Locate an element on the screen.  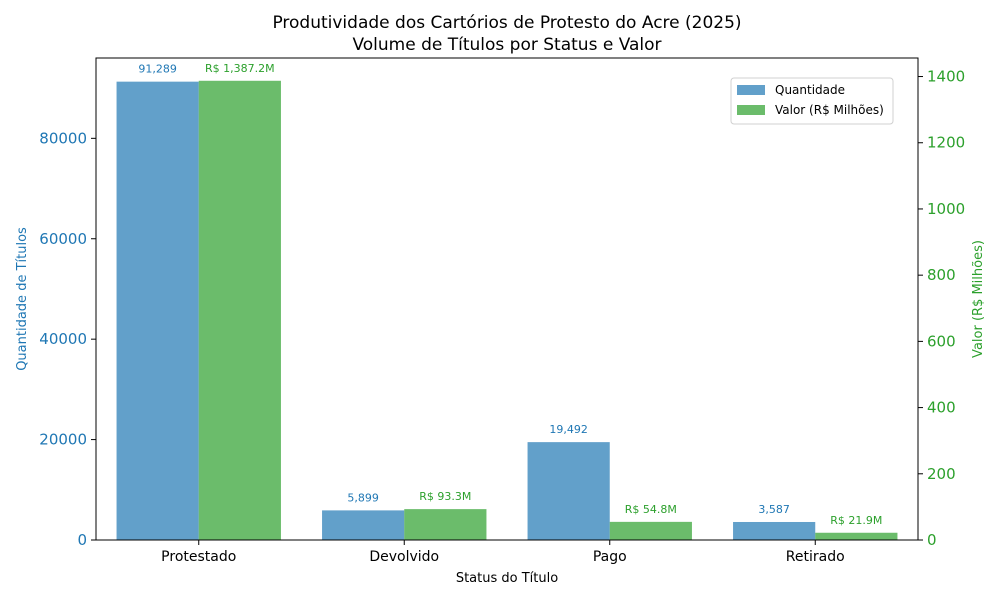
left-tick-label: 20000 is located at coordinates (63, 440).